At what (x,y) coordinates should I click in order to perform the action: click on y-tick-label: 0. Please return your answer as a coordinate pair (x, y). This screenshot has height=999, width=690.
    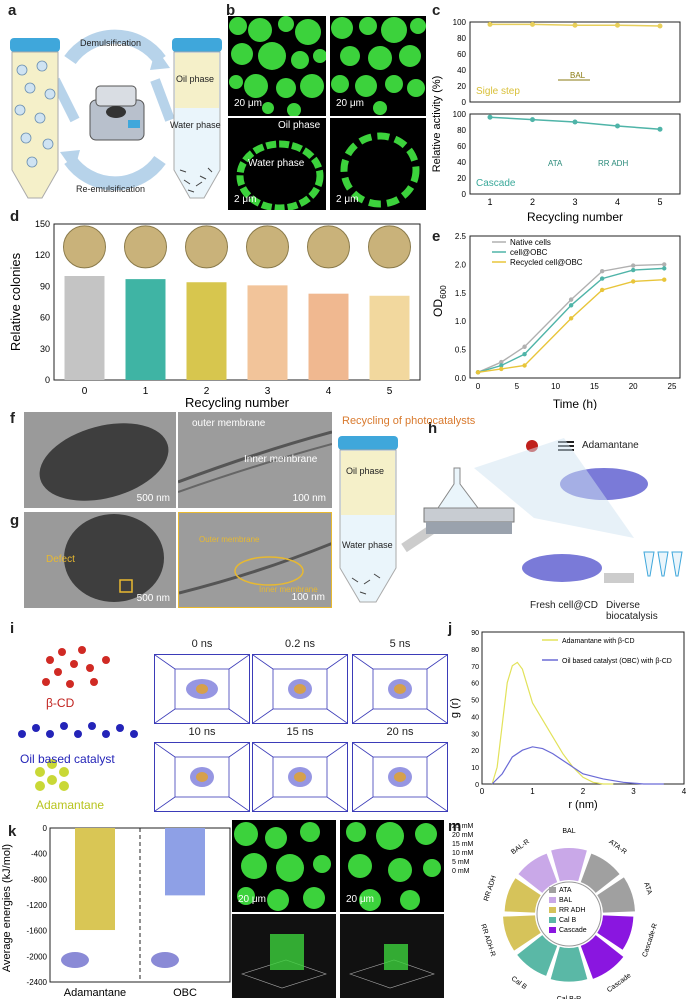
    Looking at the image, I should click on (464, 194).